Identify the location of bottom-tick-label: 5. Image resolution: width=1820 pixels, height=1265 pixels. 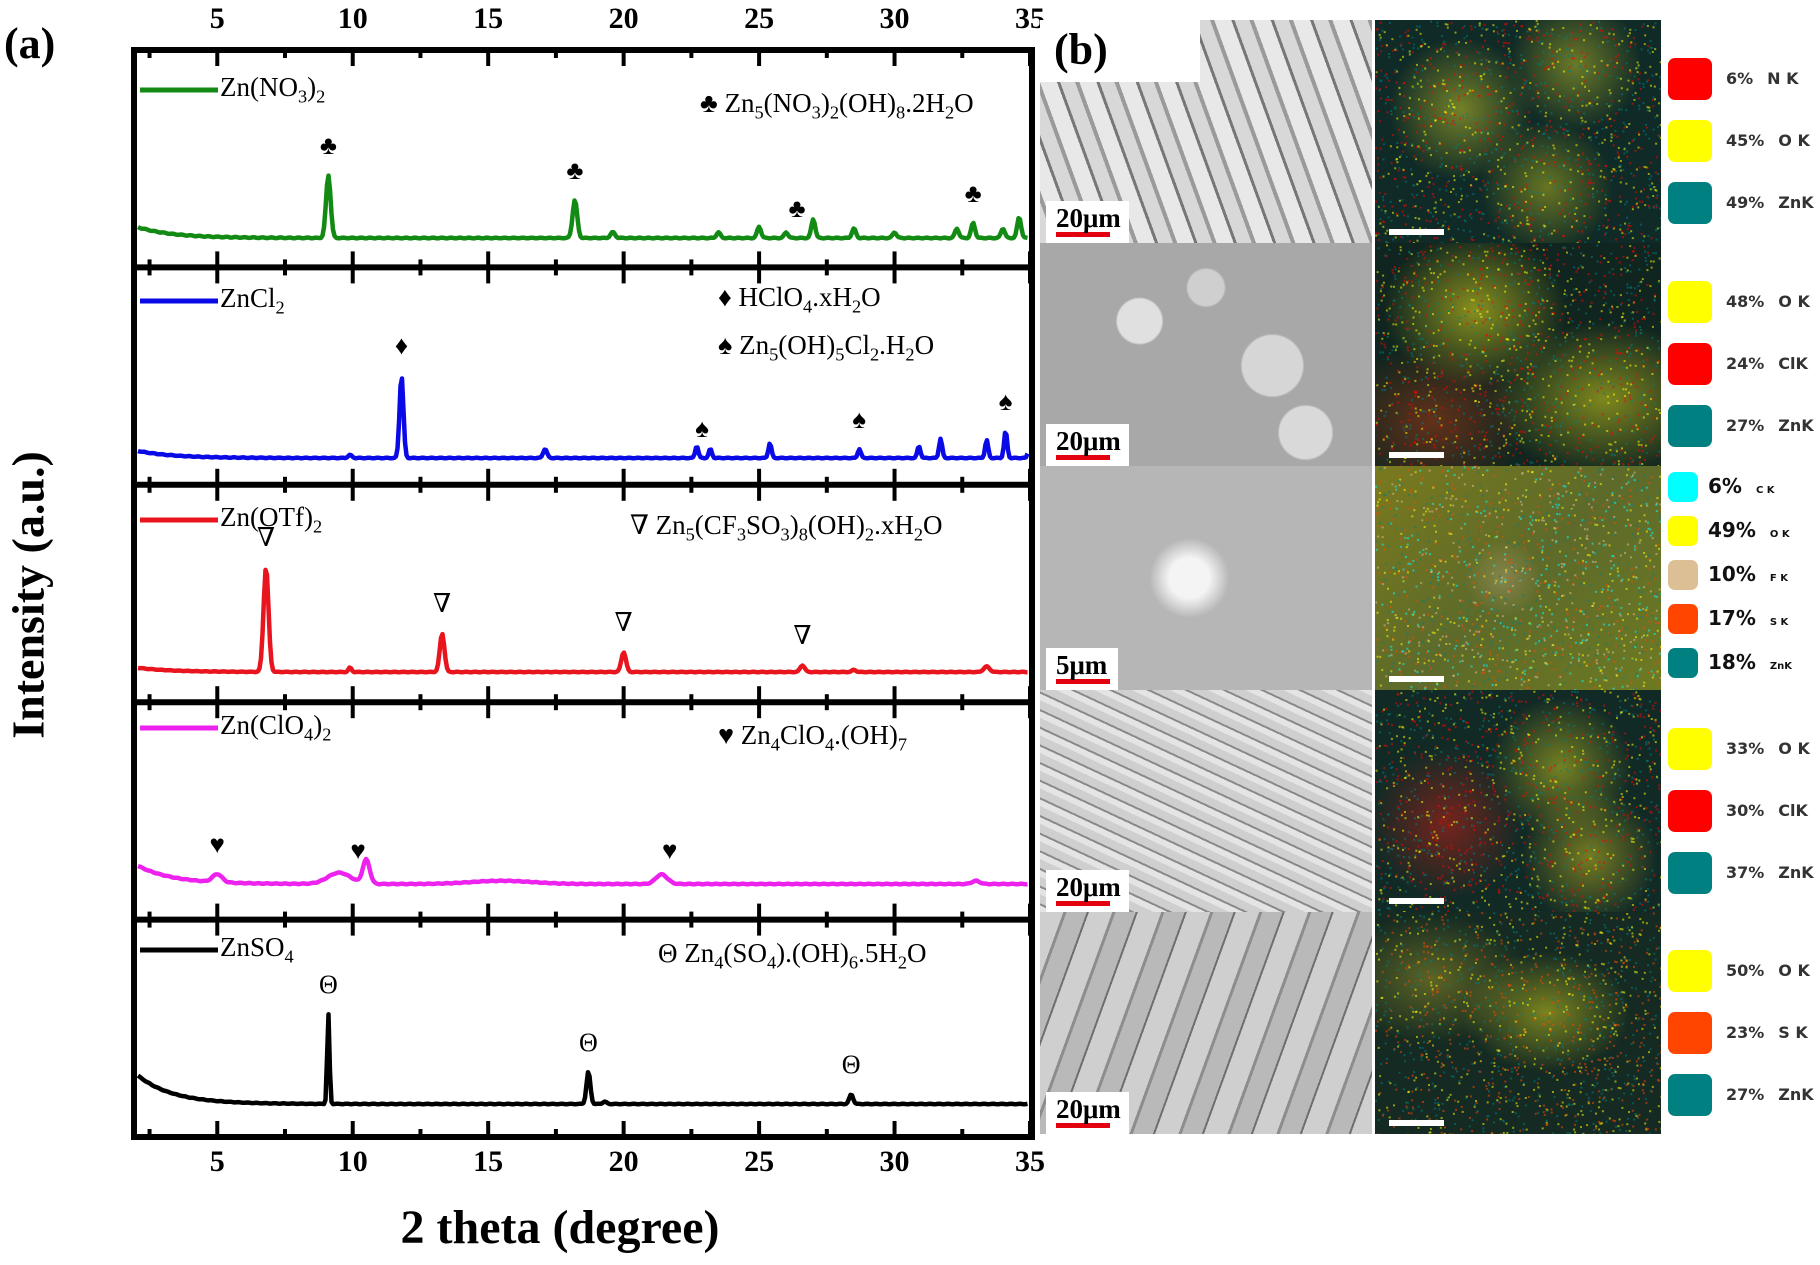
(217, 1161).